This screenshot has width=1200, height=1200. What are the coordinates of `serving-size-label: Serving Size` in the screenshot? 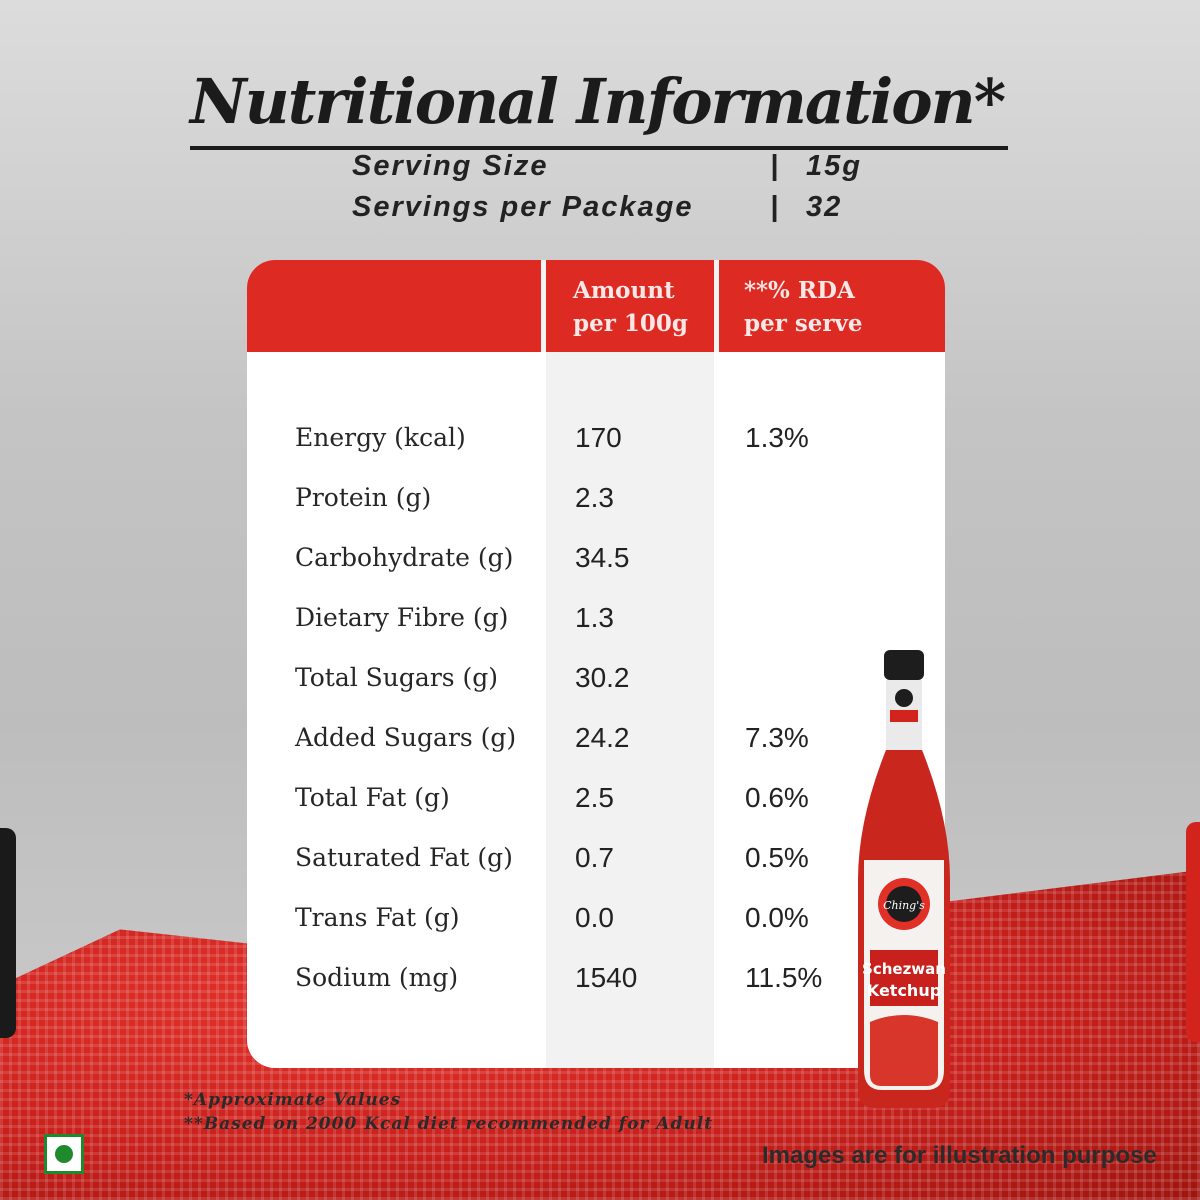 It's located at (450, 166).